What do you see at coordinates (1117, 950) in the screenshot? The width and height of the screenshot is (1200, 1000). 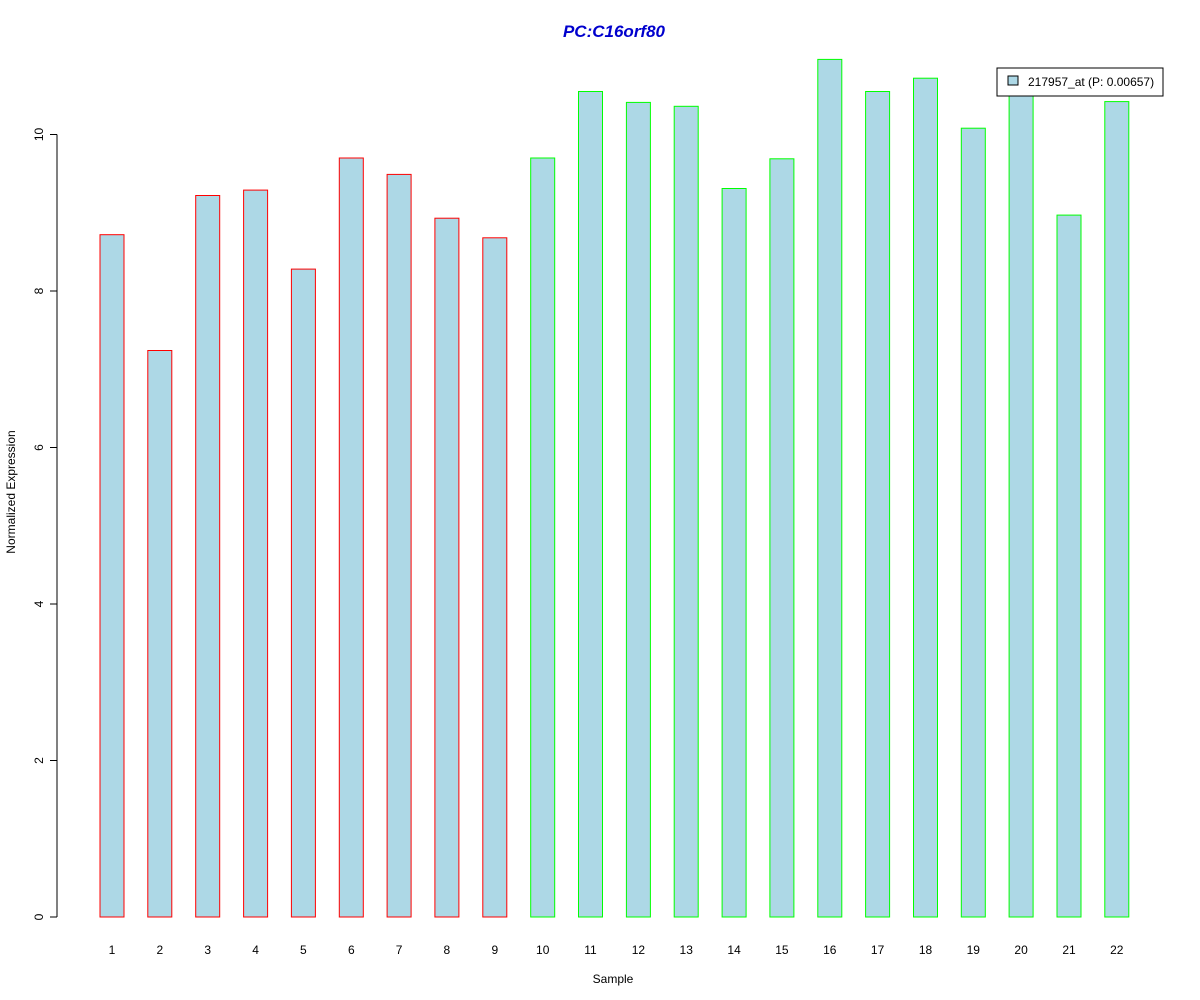 I see `x-tick-label: 22` at bounding box center [1117, 950].